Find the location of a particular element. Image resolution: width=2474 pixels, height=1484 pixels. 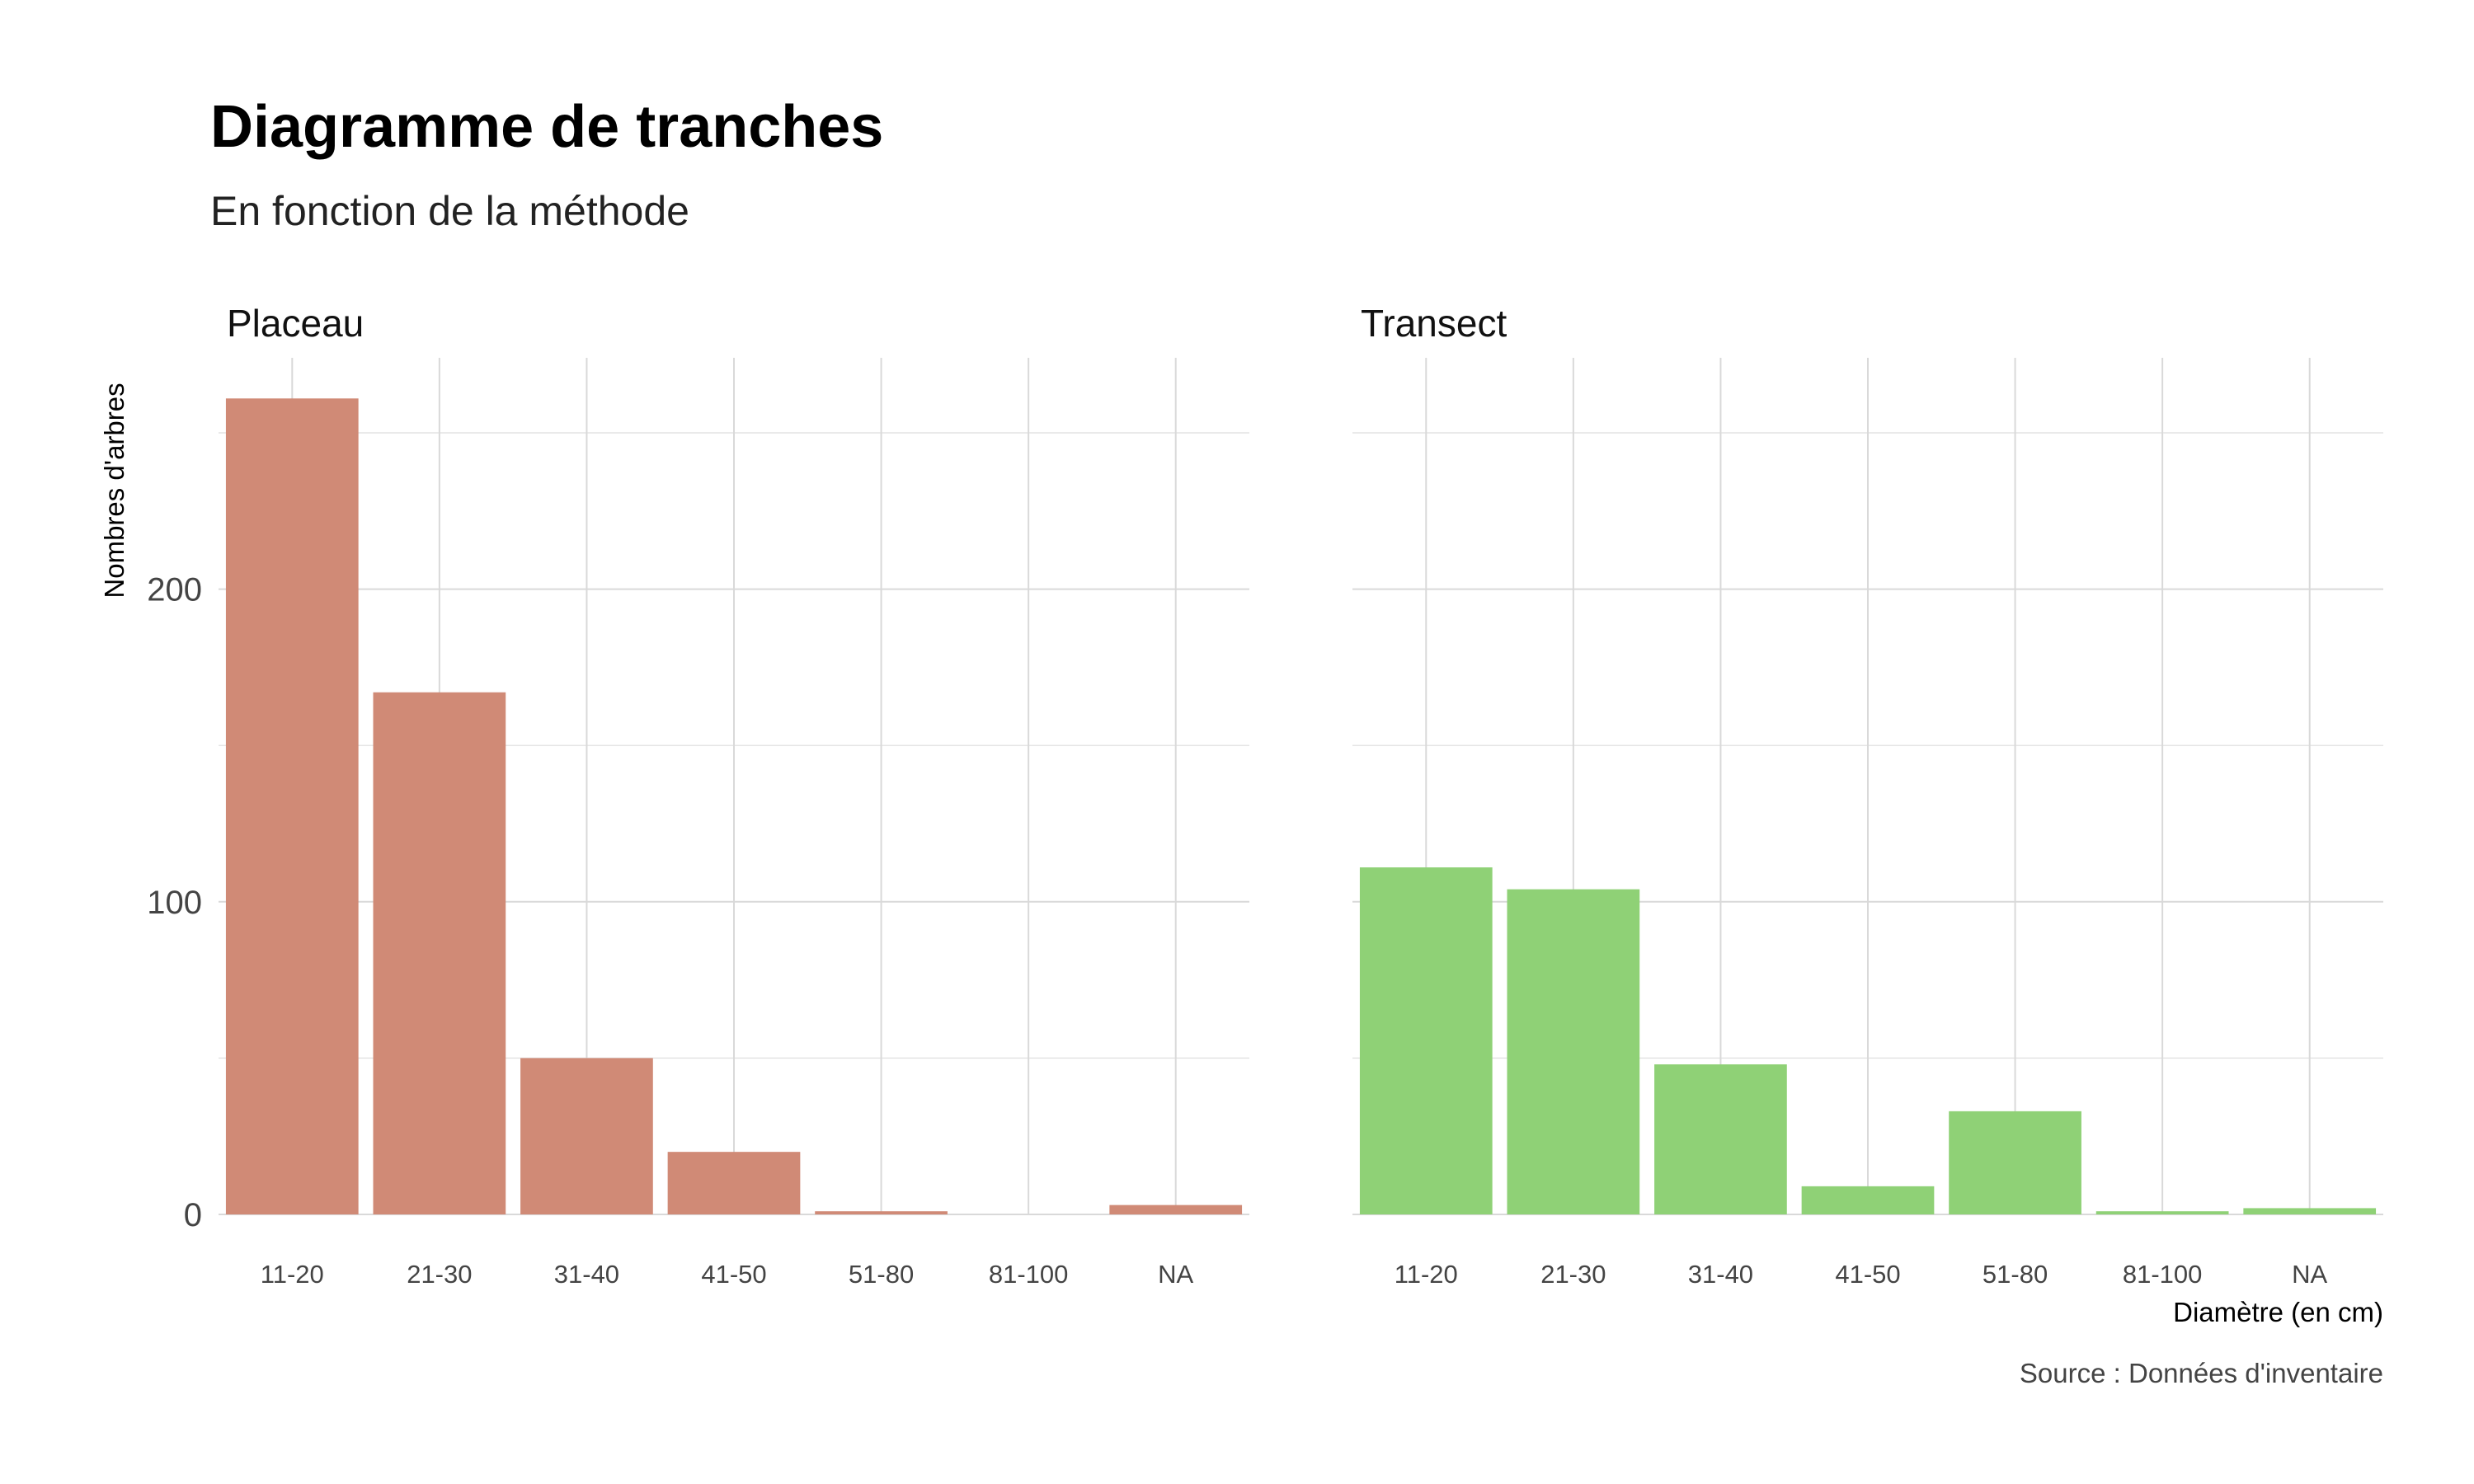

y-tick-label: 100 is located at coordinates (174, 903).